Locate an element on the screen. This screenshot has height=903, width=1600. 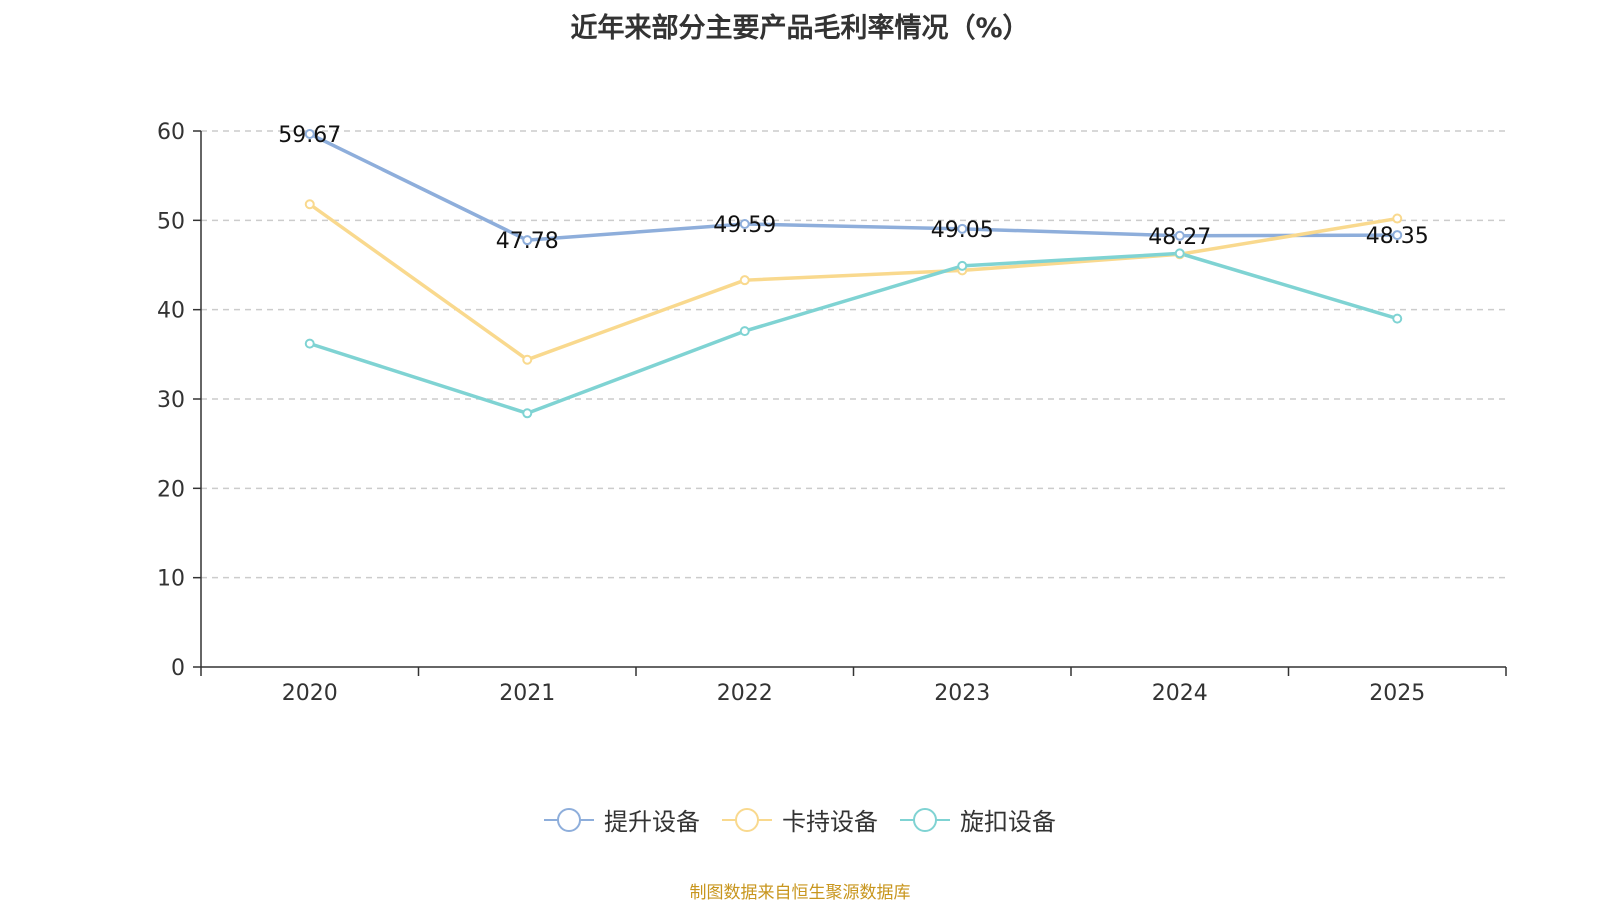
legend-item-series-2: 旋扣设备 is located at coordinates (978, 819).